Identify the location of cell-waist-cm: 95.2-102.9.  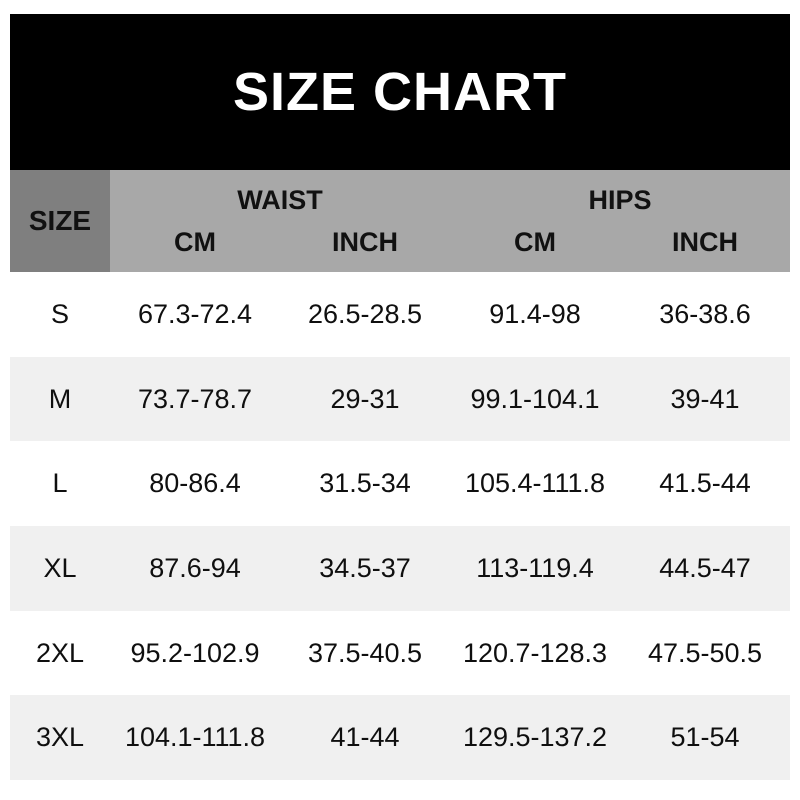
(195, 652).